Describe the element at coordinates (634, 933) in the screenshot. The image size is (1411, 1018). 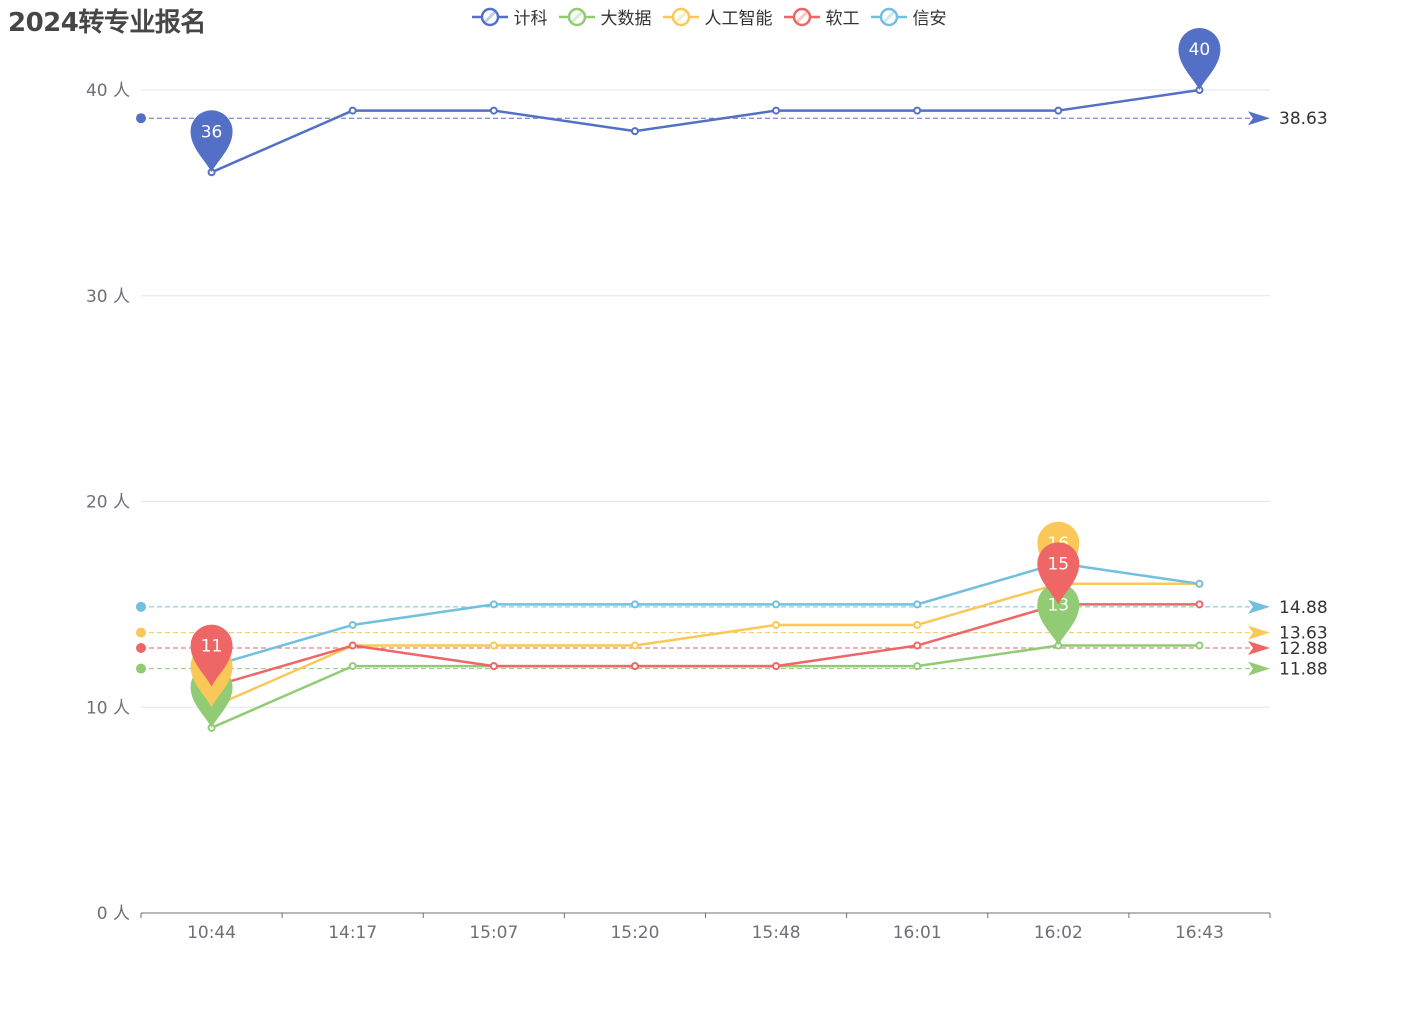
I see `x-tick-label: 15:20` at that location.